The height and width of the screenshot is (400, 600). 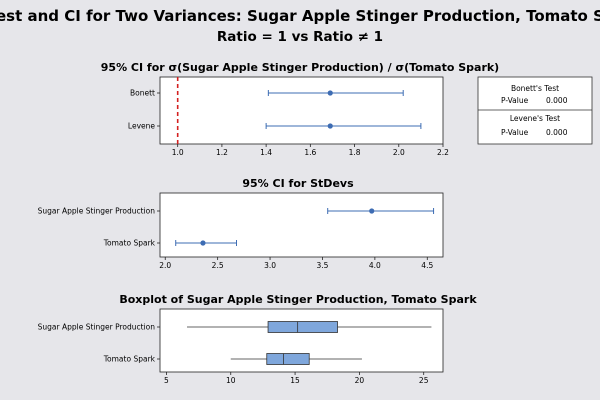 What do you see at coordinates (372, 211) in the screenshot?
I see `estimate-point-sugar-apple-stinger-production` at bounding box center [372, 211].